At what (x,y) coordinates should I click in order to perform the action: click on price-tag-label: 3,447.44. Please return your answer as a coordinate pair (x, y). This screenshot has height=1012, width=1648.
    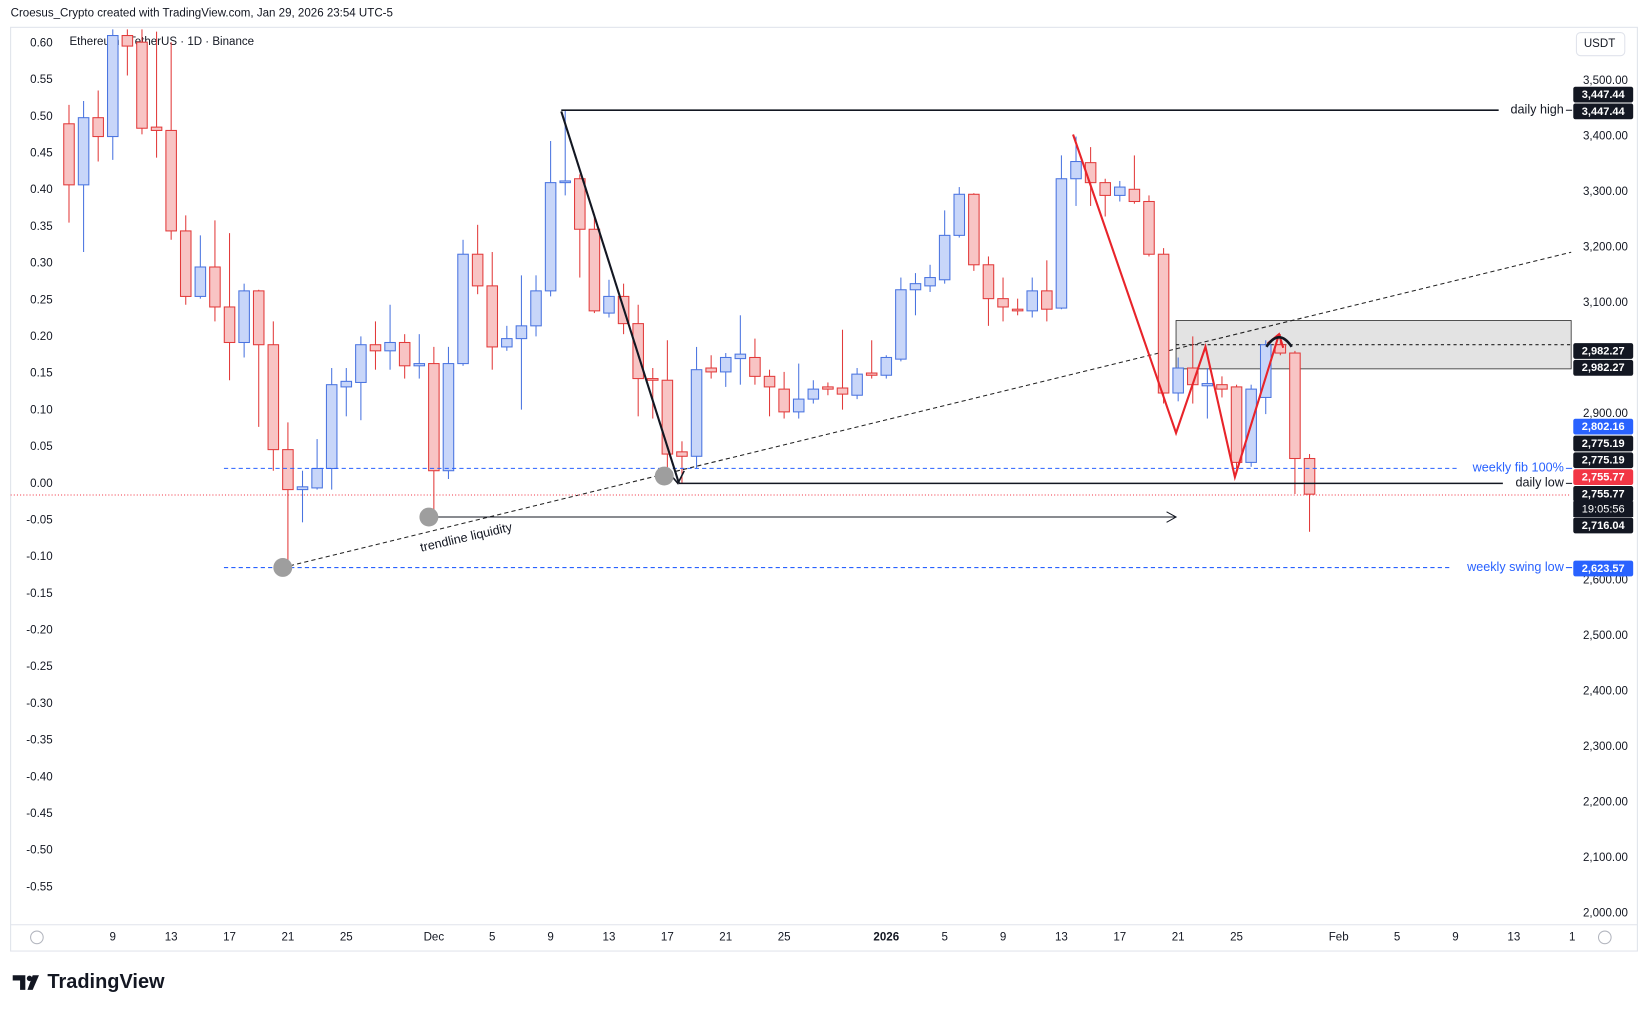
    Looking at the image, I should click on (1604, 112).